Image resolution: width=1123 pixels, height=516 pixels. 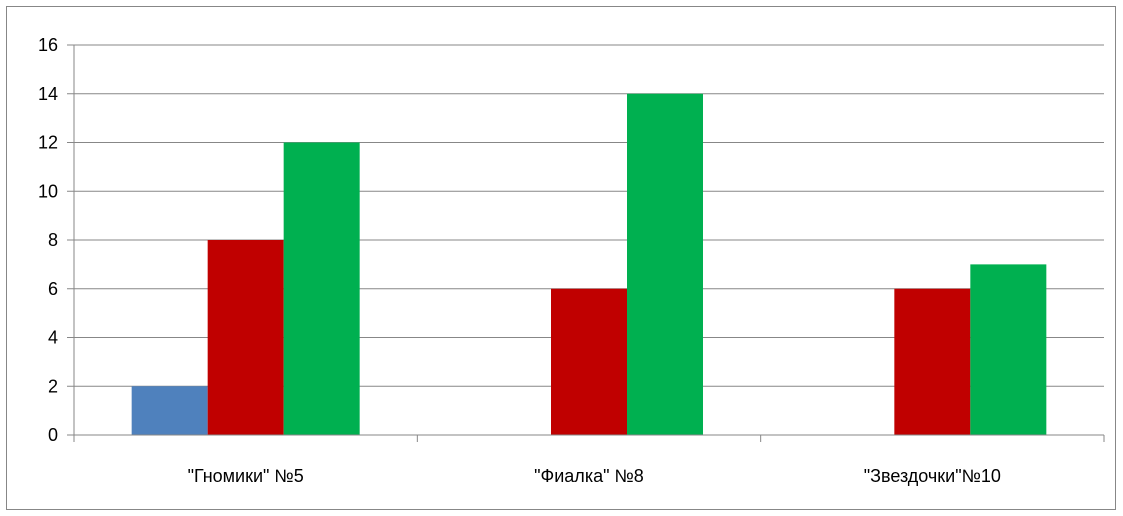 I want to click on bar-series3-cat3, so click(x=1008, y=349).